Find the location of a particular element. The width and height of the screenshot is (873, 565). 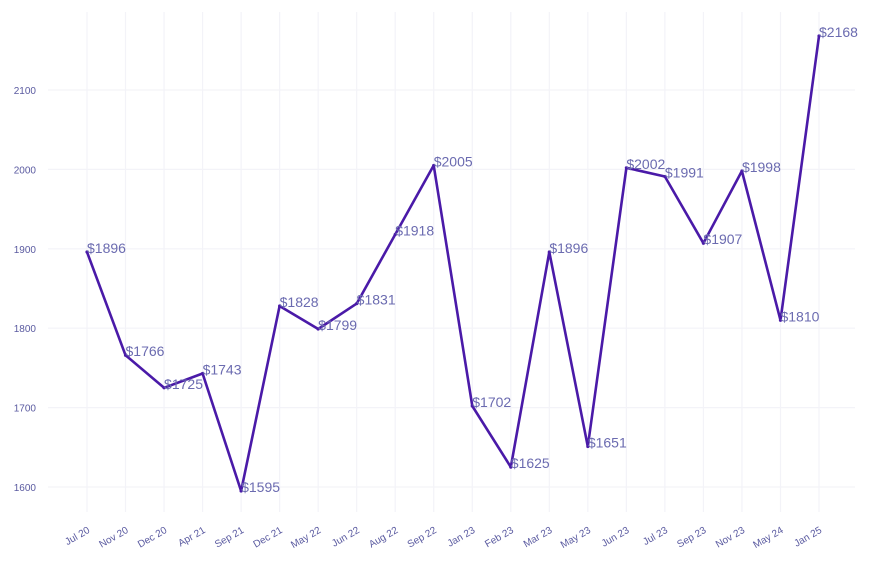

x-tick-label: Jan 25 is located at coordinates (808, 537).